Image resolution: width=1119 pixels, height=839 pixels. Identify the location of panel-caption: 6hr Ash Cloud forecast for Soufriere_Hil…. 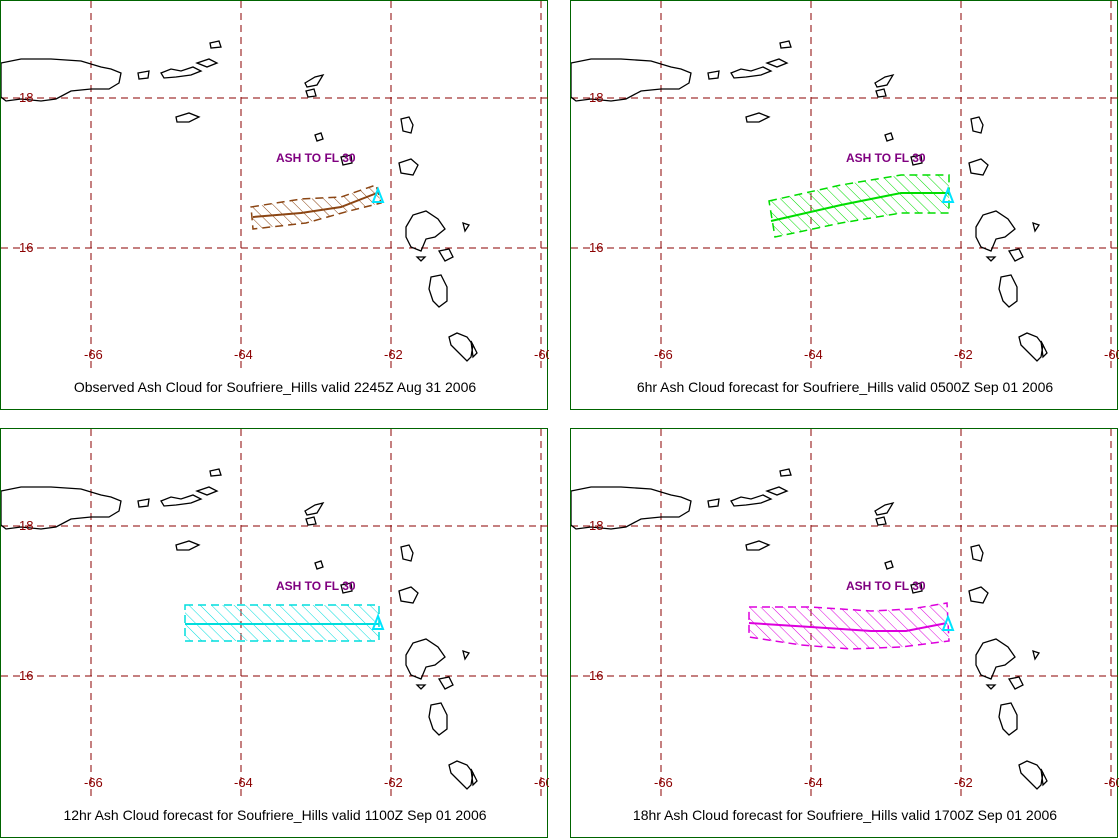
(845, 387).